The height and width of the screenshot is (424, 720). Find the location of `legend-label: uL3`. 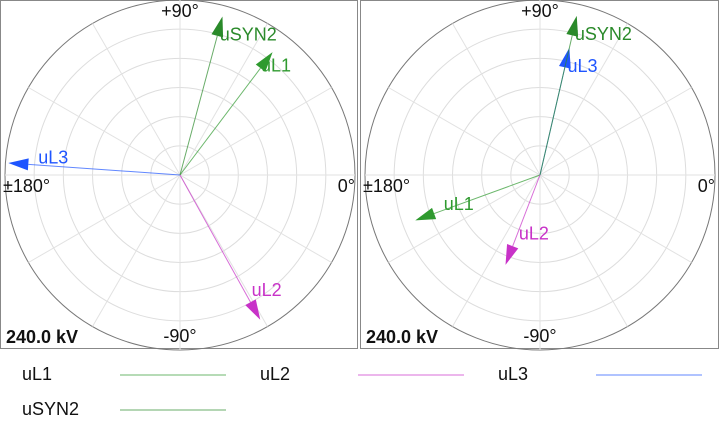

legend-label: uL3 is located at coordinates (513, 374).